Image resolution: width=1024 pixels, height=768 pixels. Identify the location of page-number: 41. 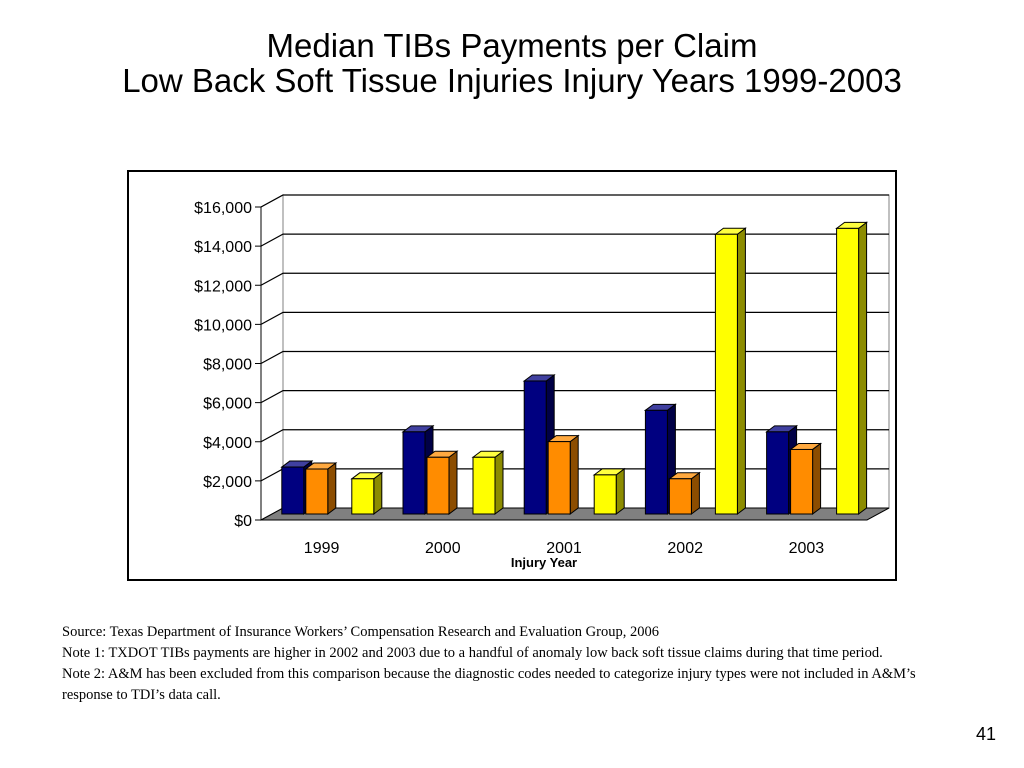
(985, 734).